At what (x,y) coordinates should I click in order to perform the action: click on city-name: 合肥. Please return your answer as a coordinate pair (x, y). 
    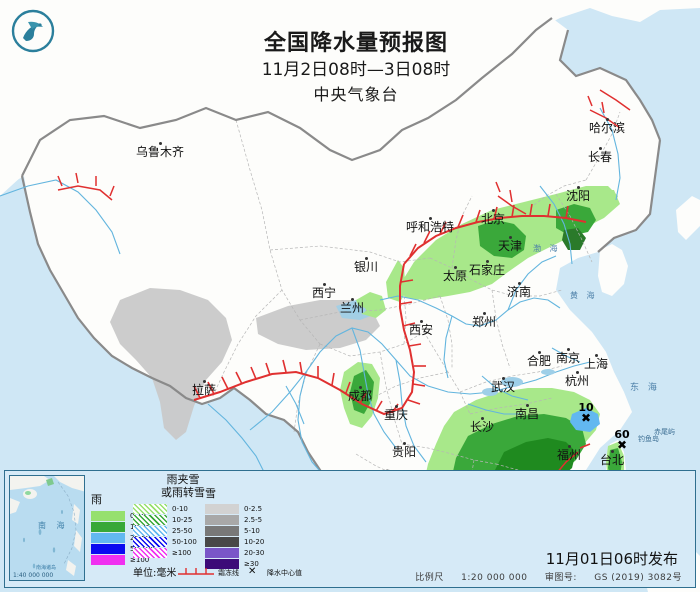
    Looking at the image, I should click on (538, 361).